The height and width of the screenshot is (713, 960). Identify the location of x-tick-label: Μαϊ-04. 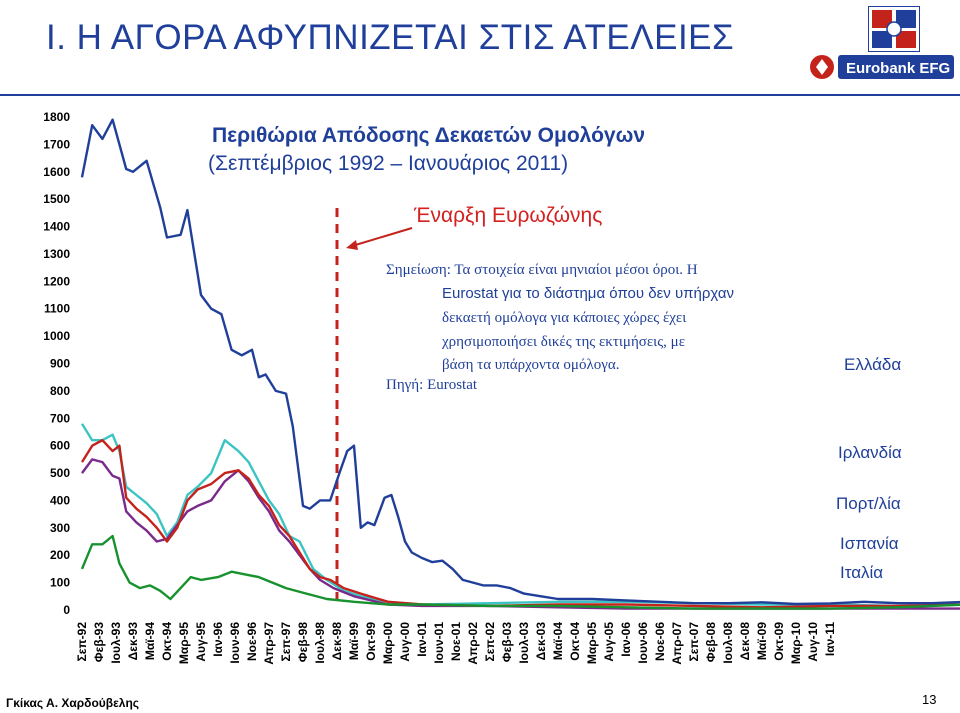
(558, 641).